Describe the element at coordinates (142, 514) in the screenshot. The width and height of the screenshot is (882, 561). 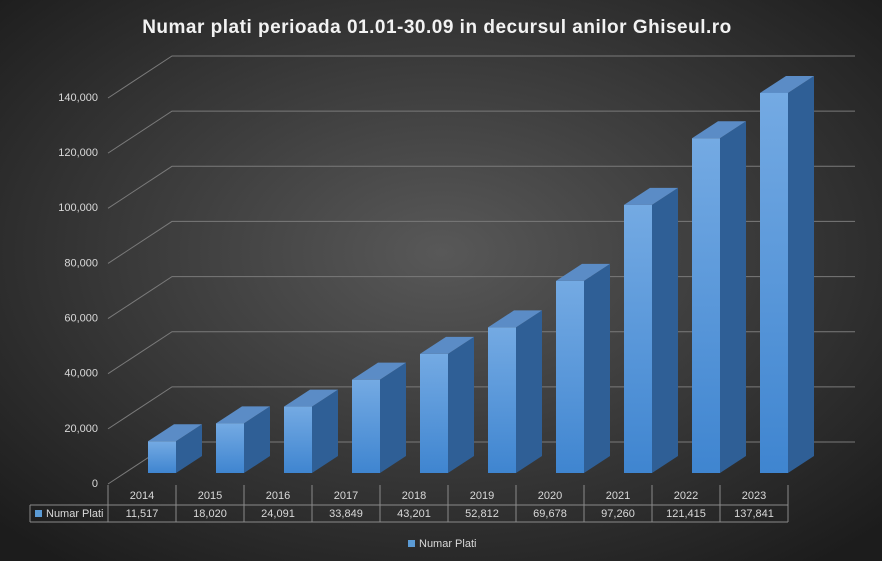
I see `table-value: 11,517` at that location.